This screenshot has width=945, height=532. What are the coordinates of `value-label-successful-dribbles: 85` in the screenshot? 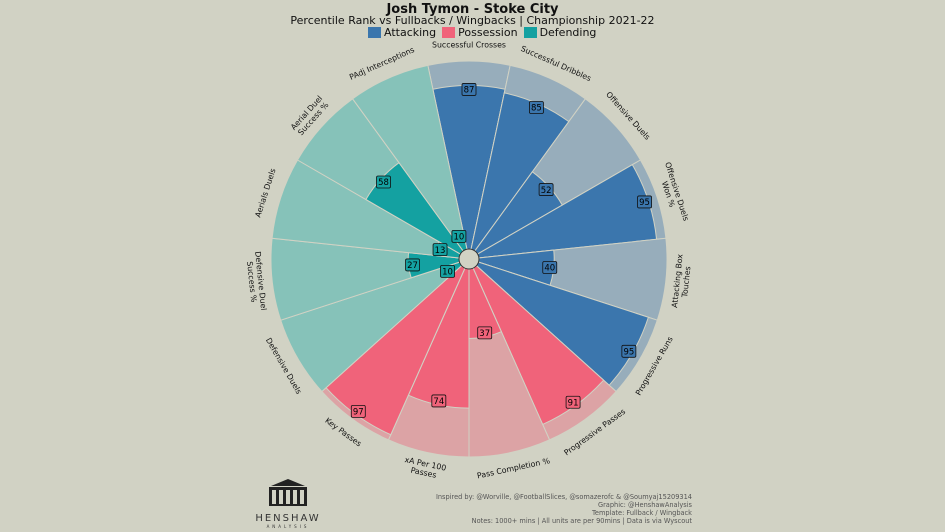 It's located at (536, 109).